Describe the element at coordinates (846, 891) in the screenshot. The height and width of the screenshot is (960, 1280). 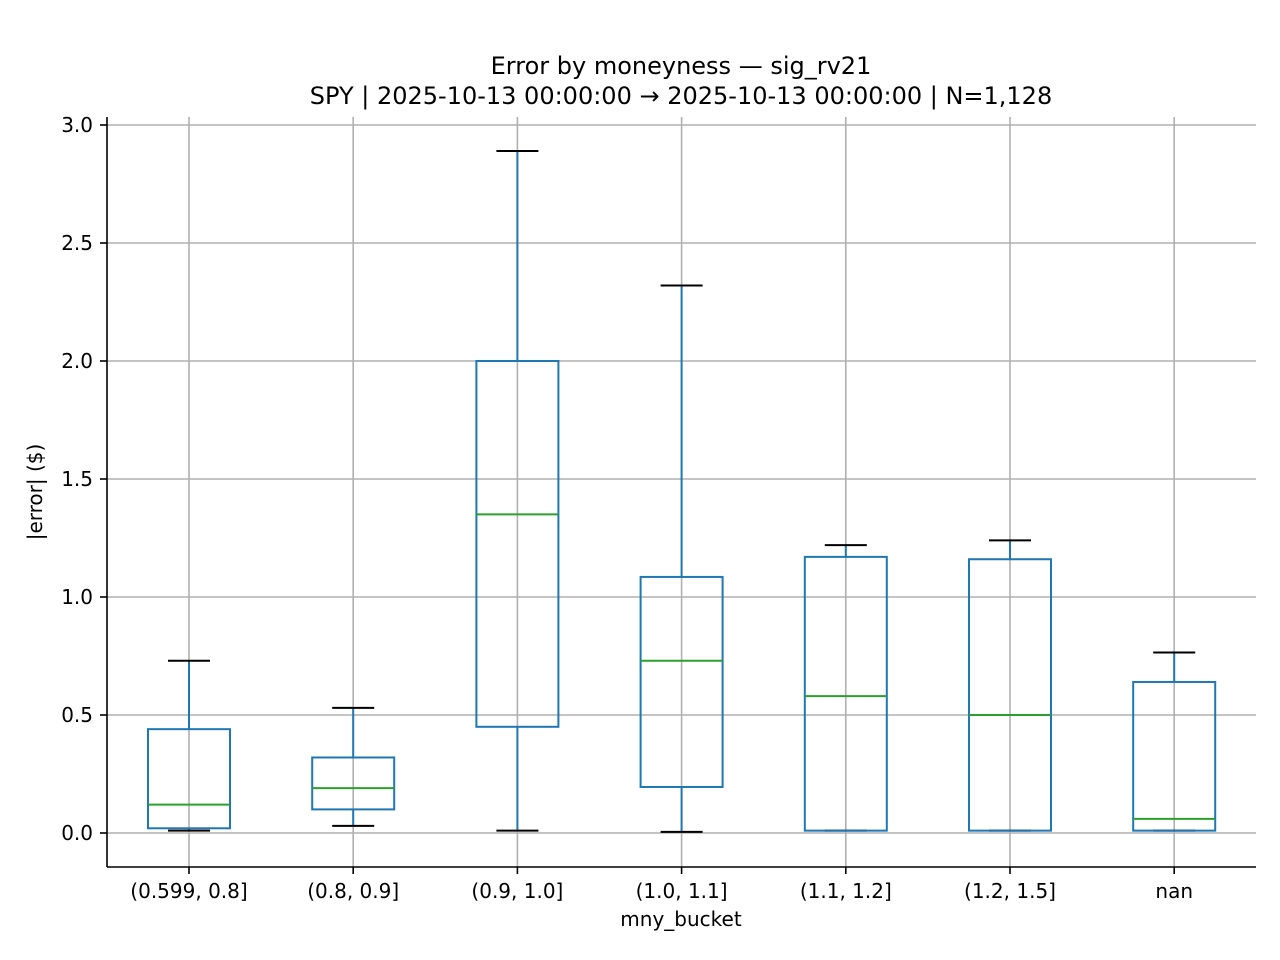
I see `x-tick-label: (1.1, 1.2]` at that location.